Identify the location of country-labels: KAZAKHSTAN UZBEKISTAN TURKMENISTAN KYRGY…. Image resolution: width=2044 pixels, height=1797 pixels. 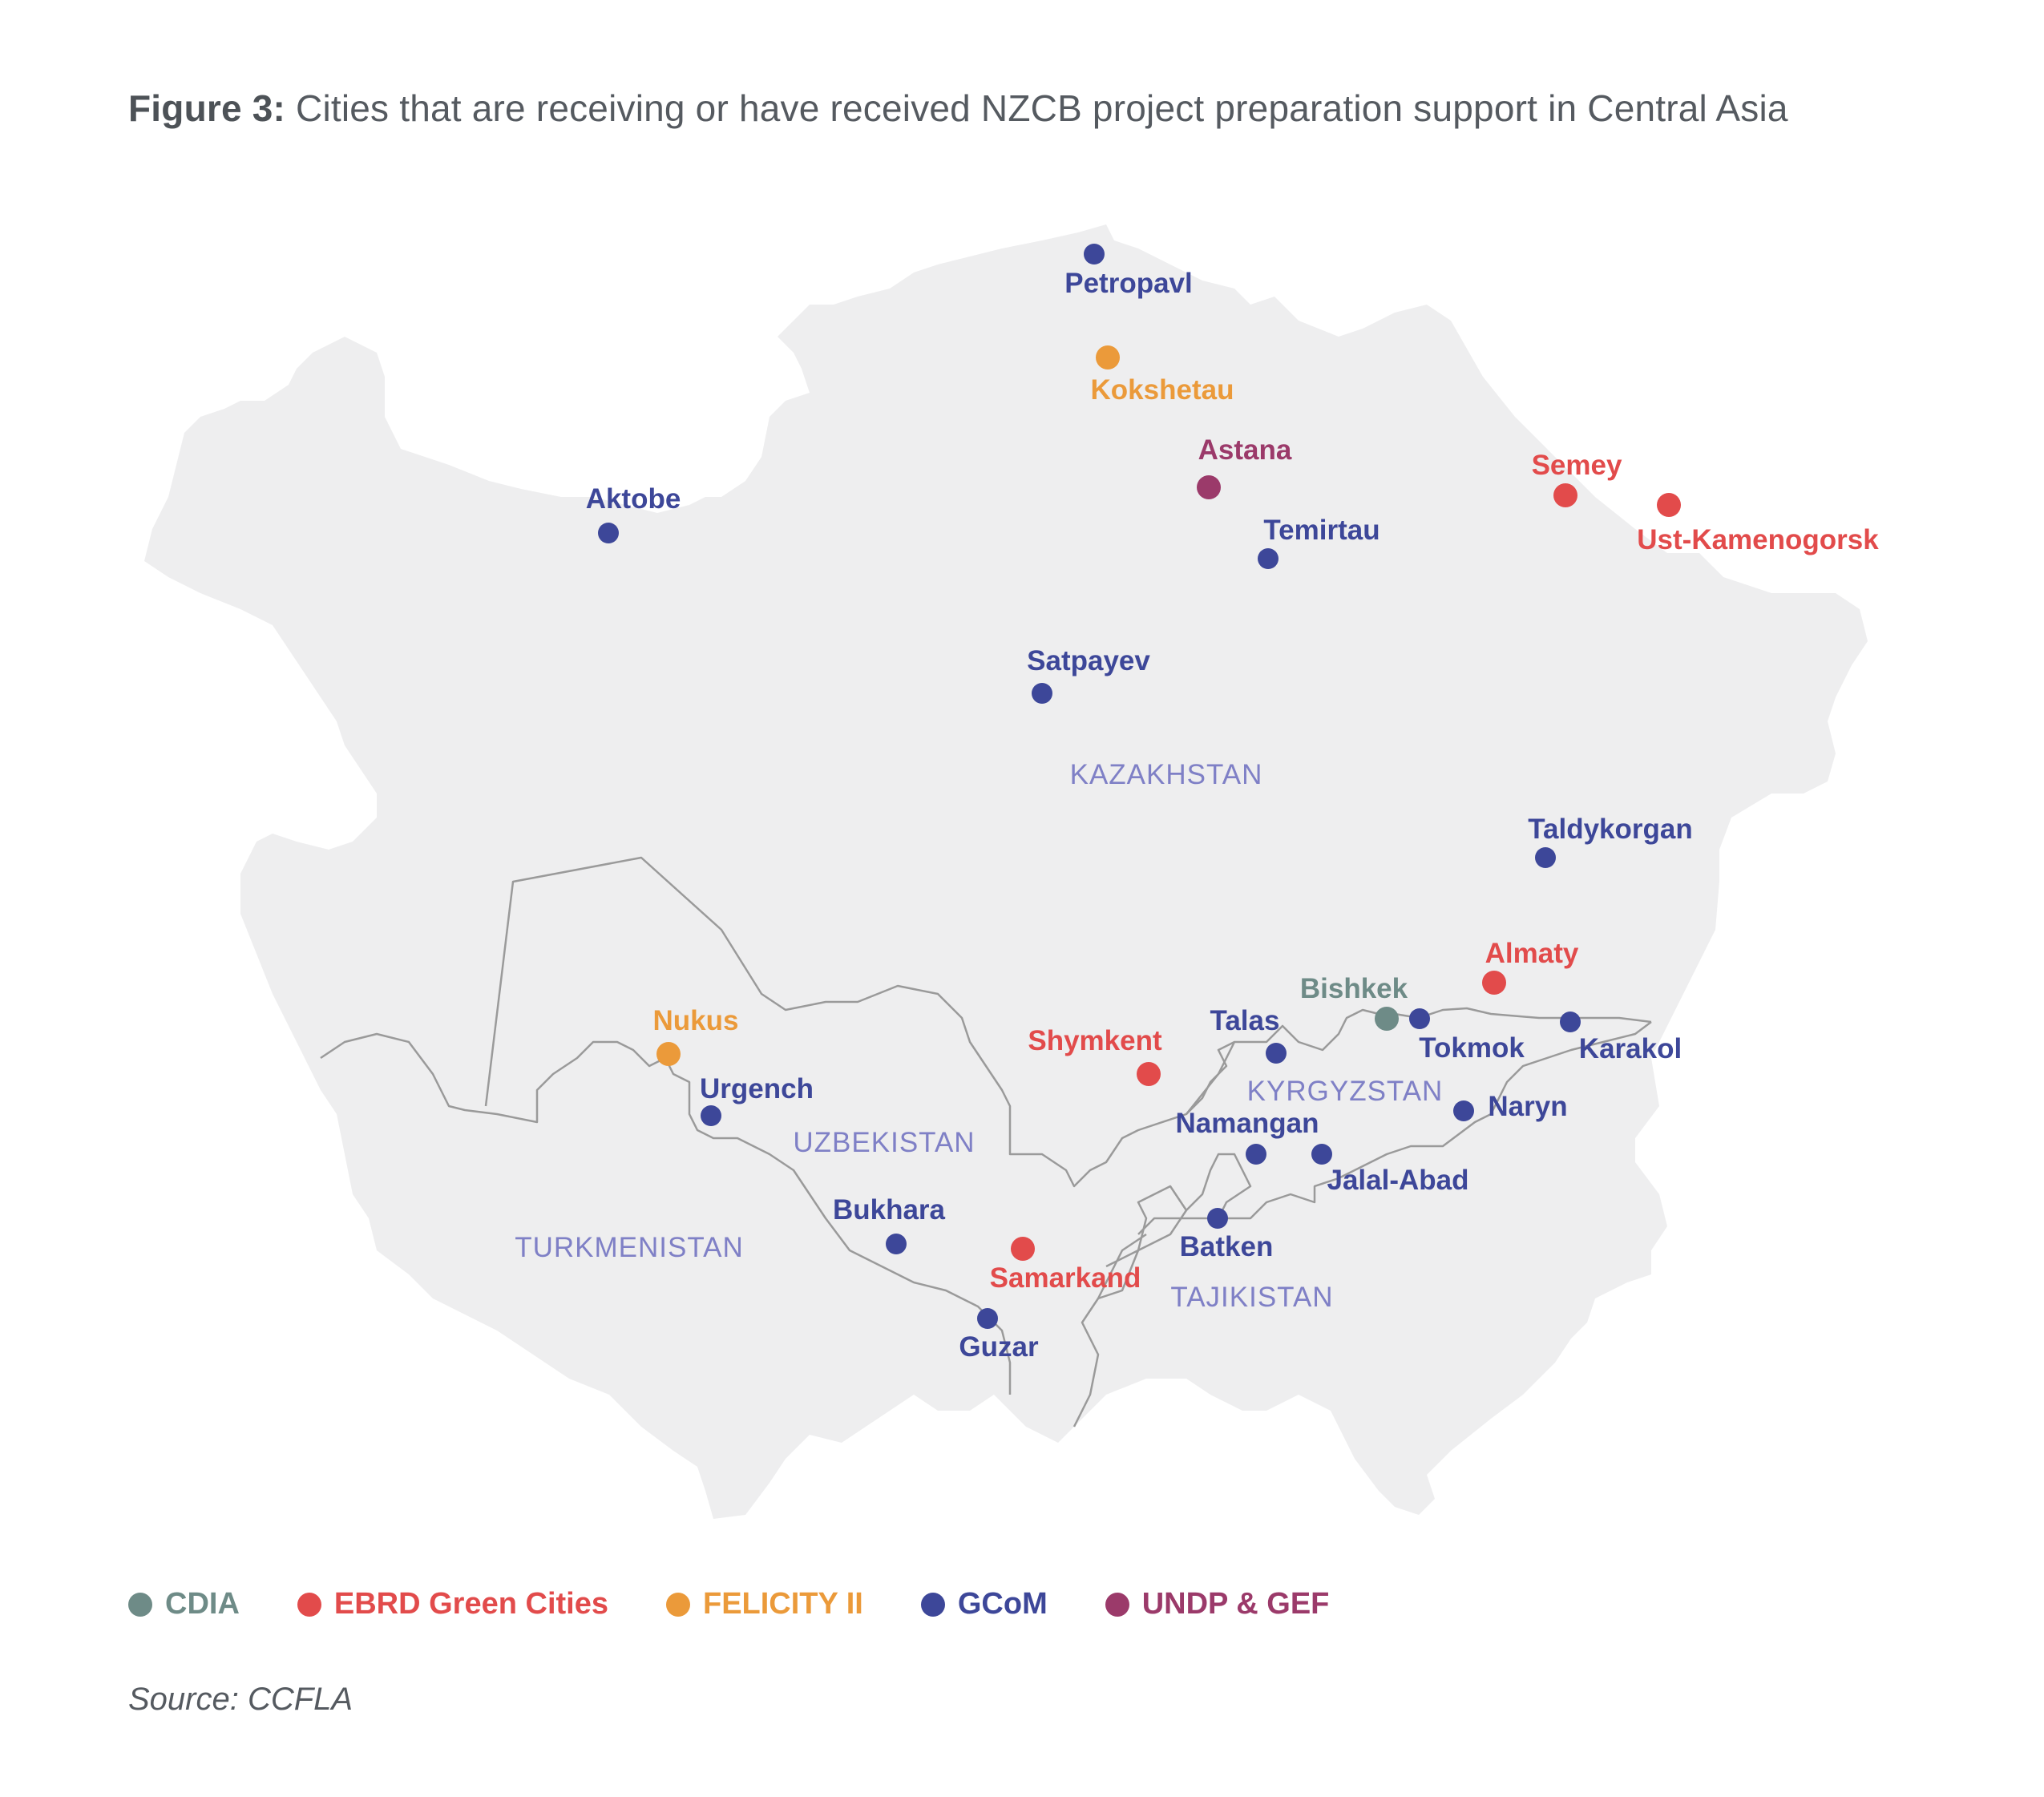
(979, 1036).